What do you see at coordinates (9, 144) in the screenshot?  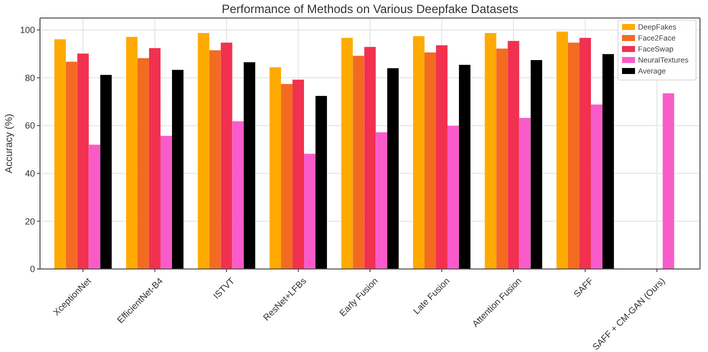 I see `y-axis-title: Accuracy (%)` at bounding box center [9, 144].